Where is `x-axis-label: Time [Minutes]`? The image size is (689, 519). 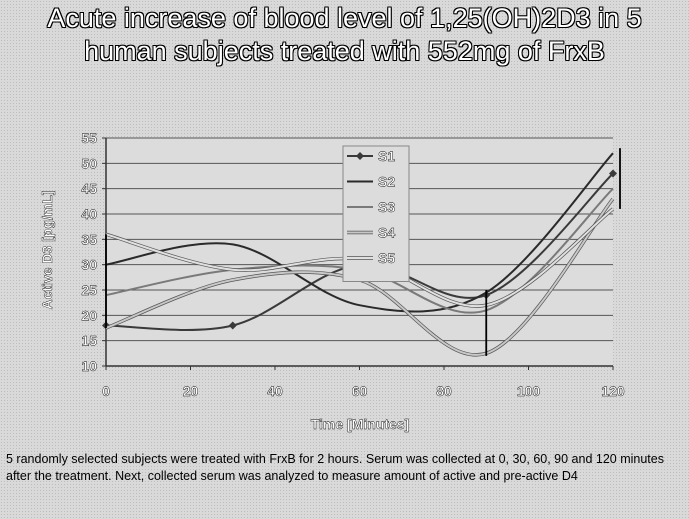 x-axis-label: Time [Minutes] is located at coordinates (360, 424).